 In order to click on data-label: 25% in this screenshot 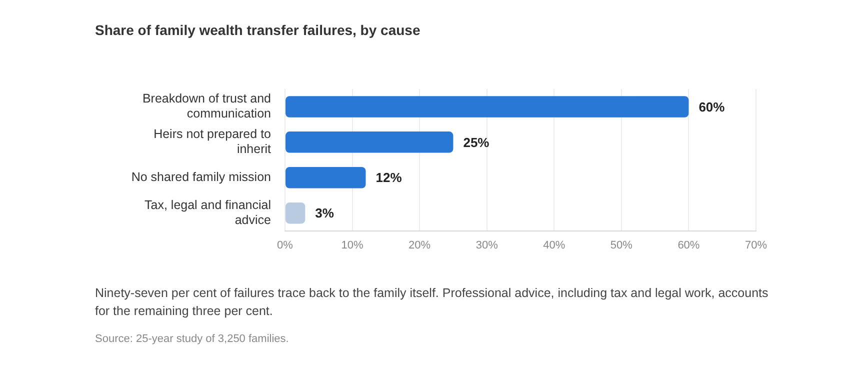, I will do `click(476, 142)`.